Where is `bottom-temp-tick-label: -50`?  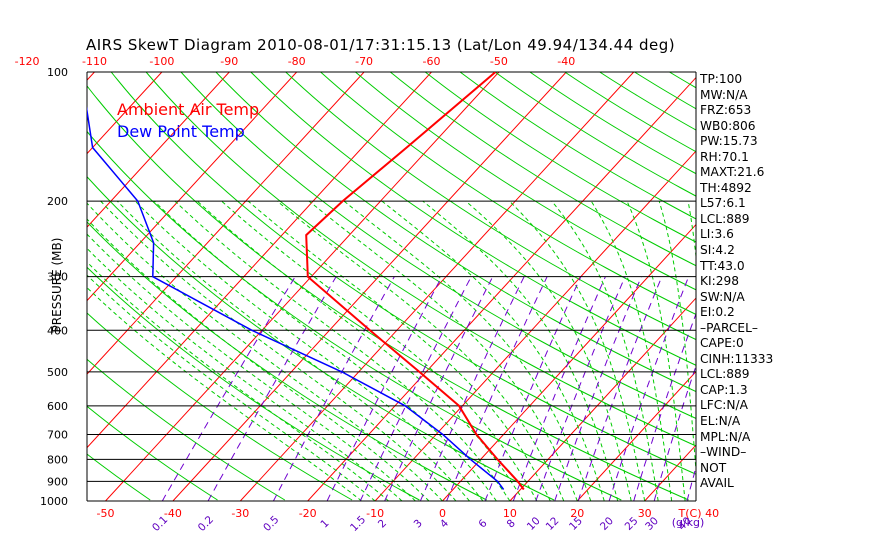 bottom-temp-tick-label: -50 is located at coordinates (106, 513).